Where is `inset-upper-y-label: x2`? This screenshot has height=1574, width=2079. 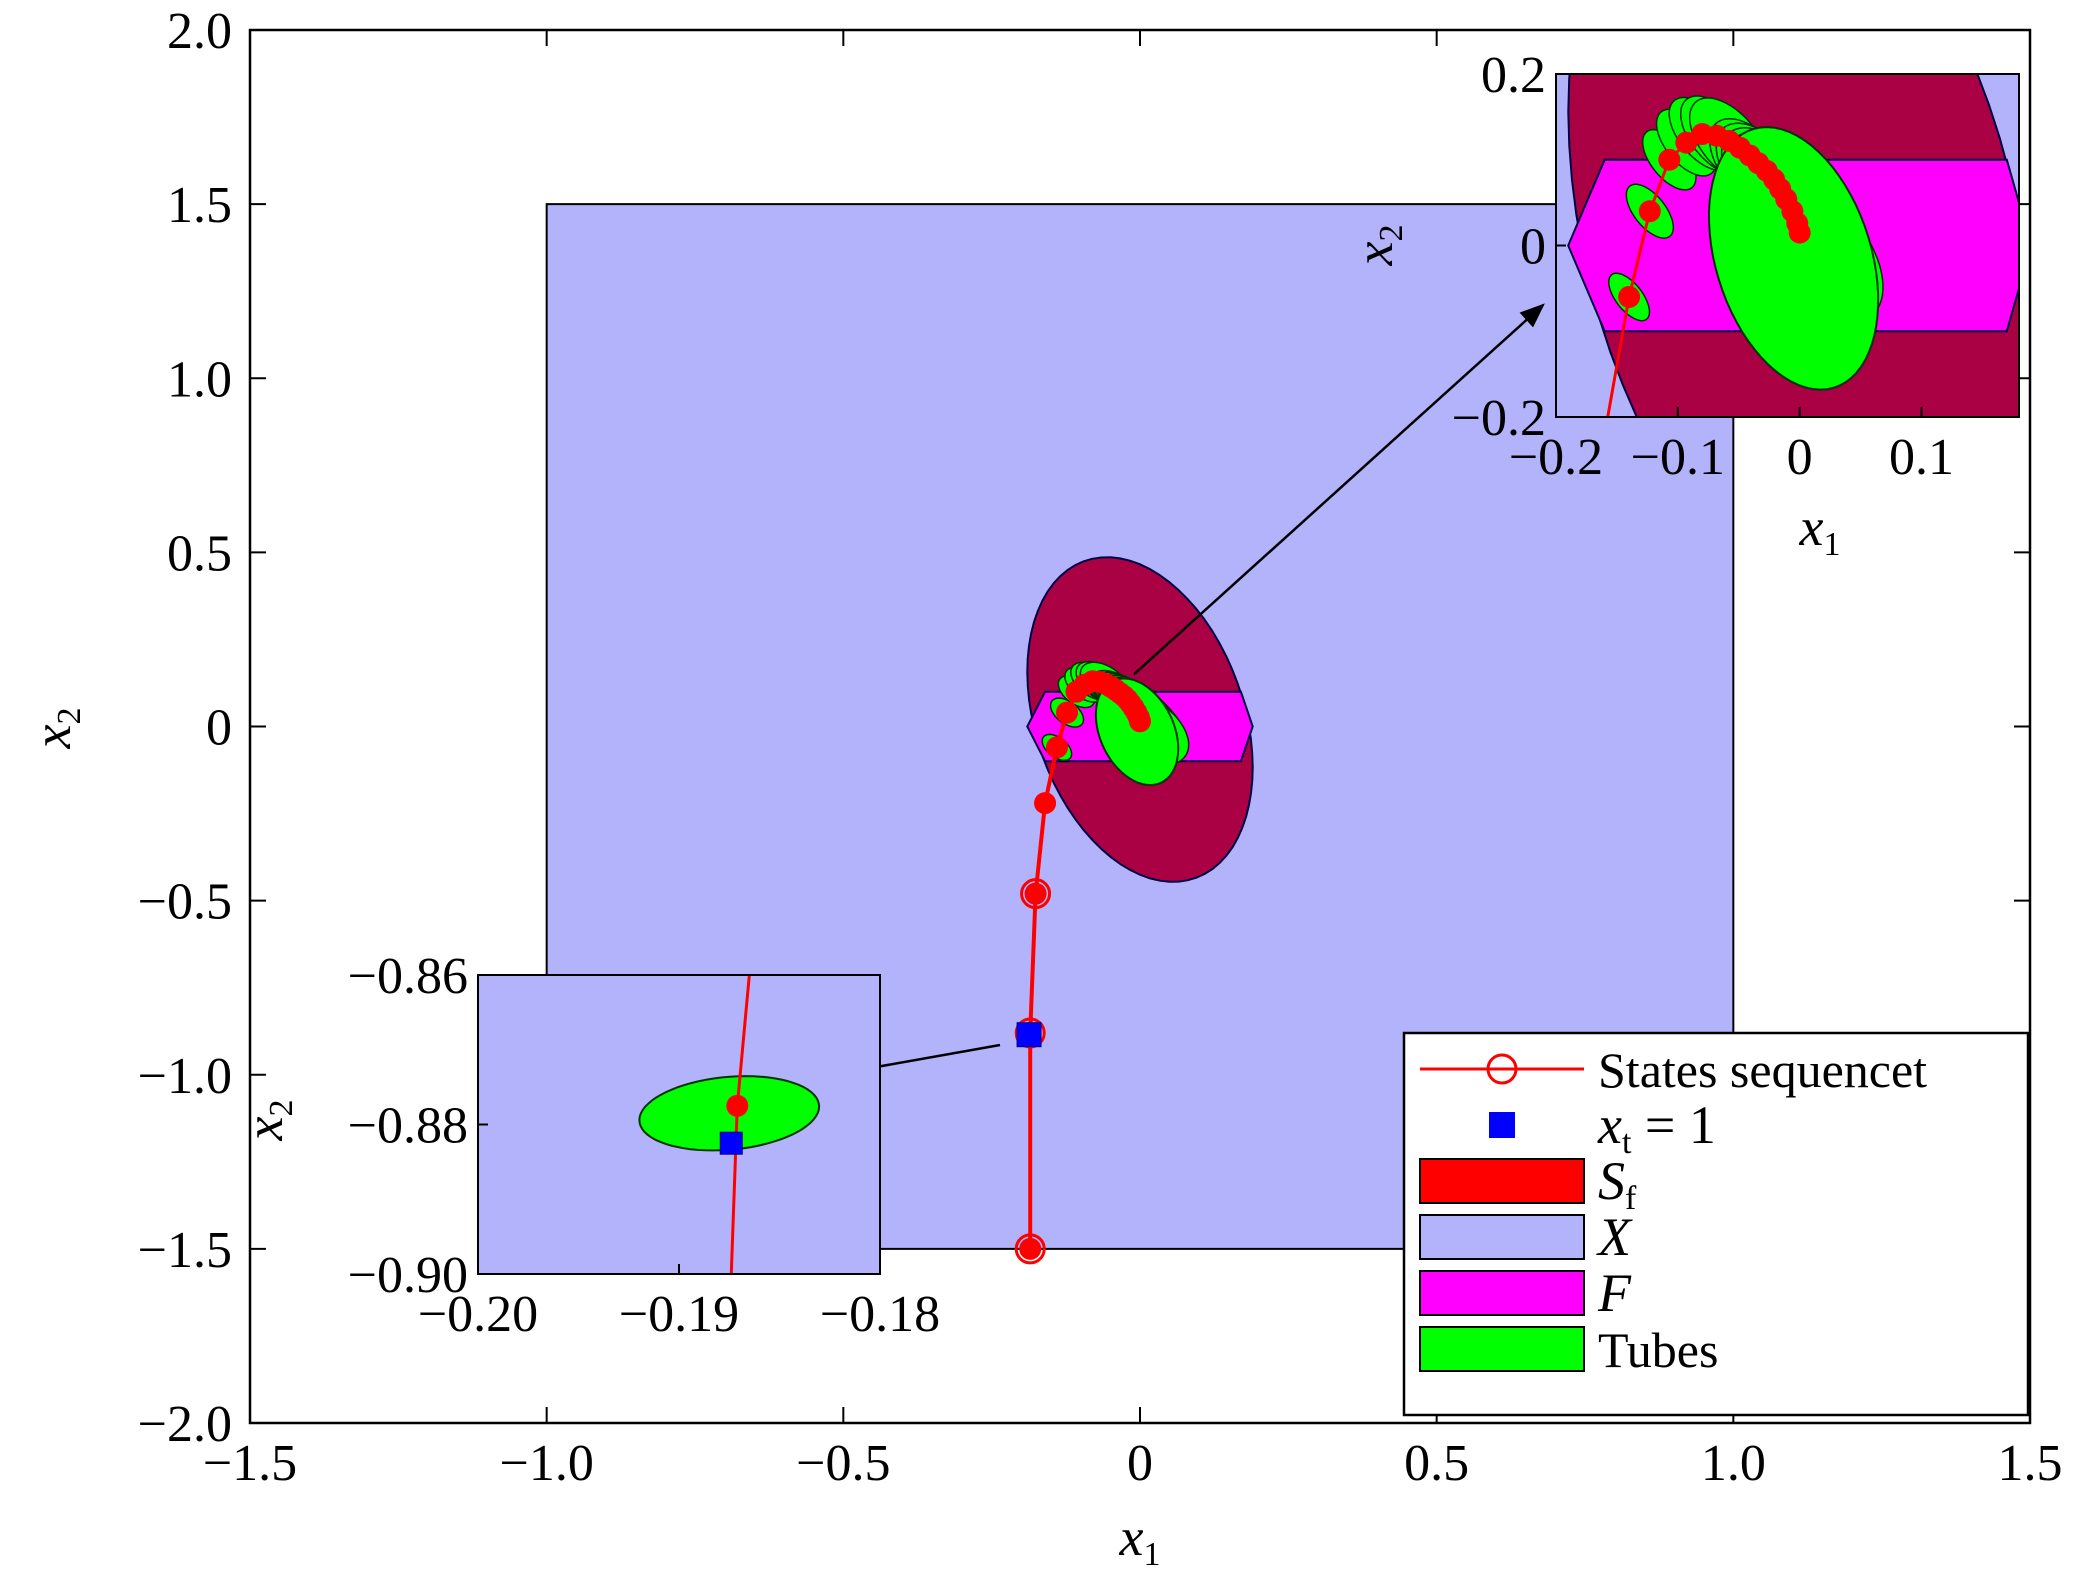 inset-upper-y-label: x2 is located at coordinates (1377, 246).